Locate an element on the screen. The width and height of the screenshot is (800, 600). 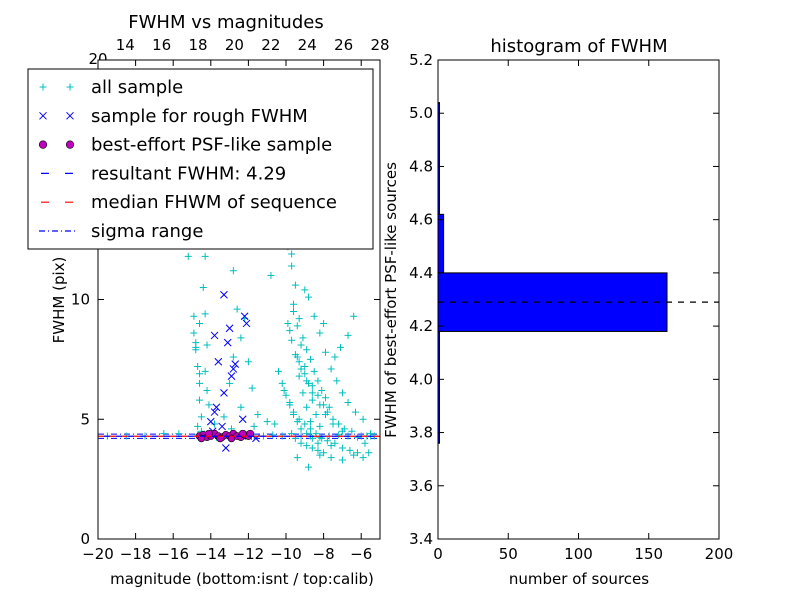
legend-x-marker is located at coordinates (43, 115).